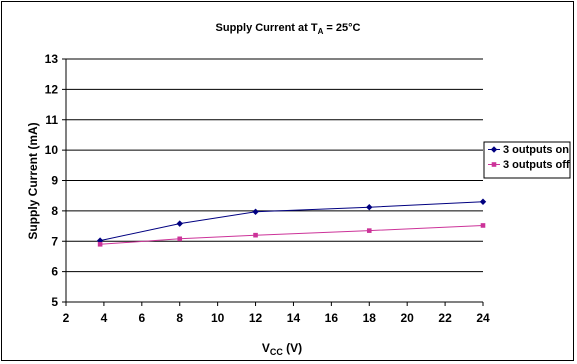 The height and width of the screenshot is (364, 577). I want to click on y-tick-labels: 5 6 7 8 9 10 11 12 13, so click(52, 180).